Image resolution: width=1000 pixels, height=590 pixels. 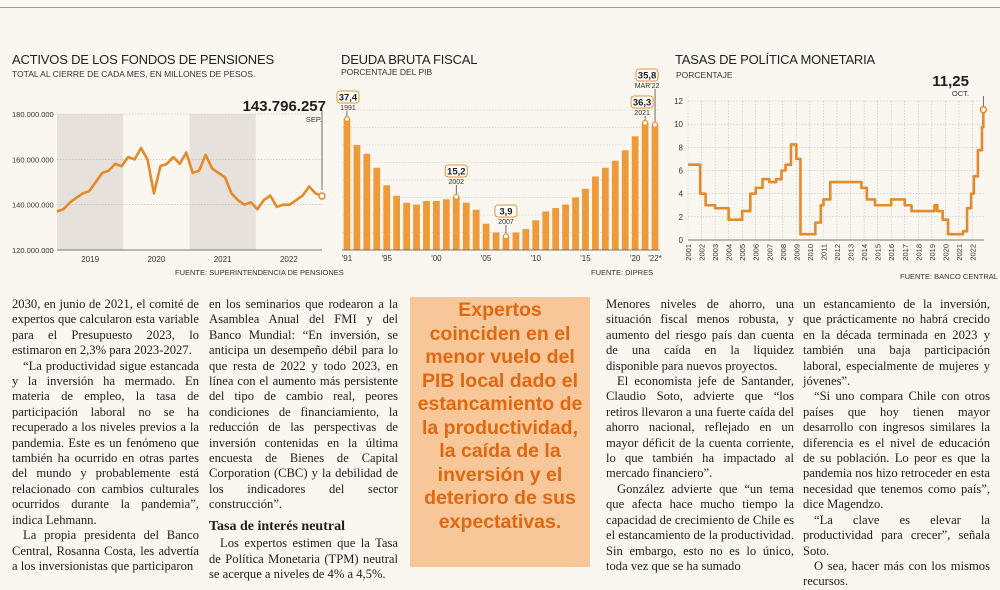 What do you see at coordinates (143, 59) in the screenshot?
I see `pension-chart-title: ACTIVOS DE LOS FONDOS DE PENSIONES` at bounding box center [143, 59].